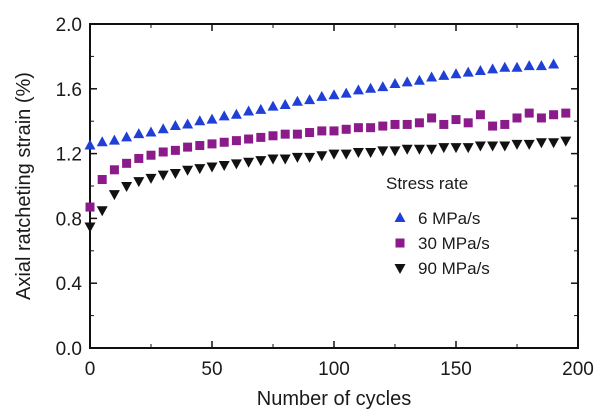  What do you see at coordinates (69, 349) in the screenshot?
I see `y-tick-label: 0.0` at bounding box center [69, 349].